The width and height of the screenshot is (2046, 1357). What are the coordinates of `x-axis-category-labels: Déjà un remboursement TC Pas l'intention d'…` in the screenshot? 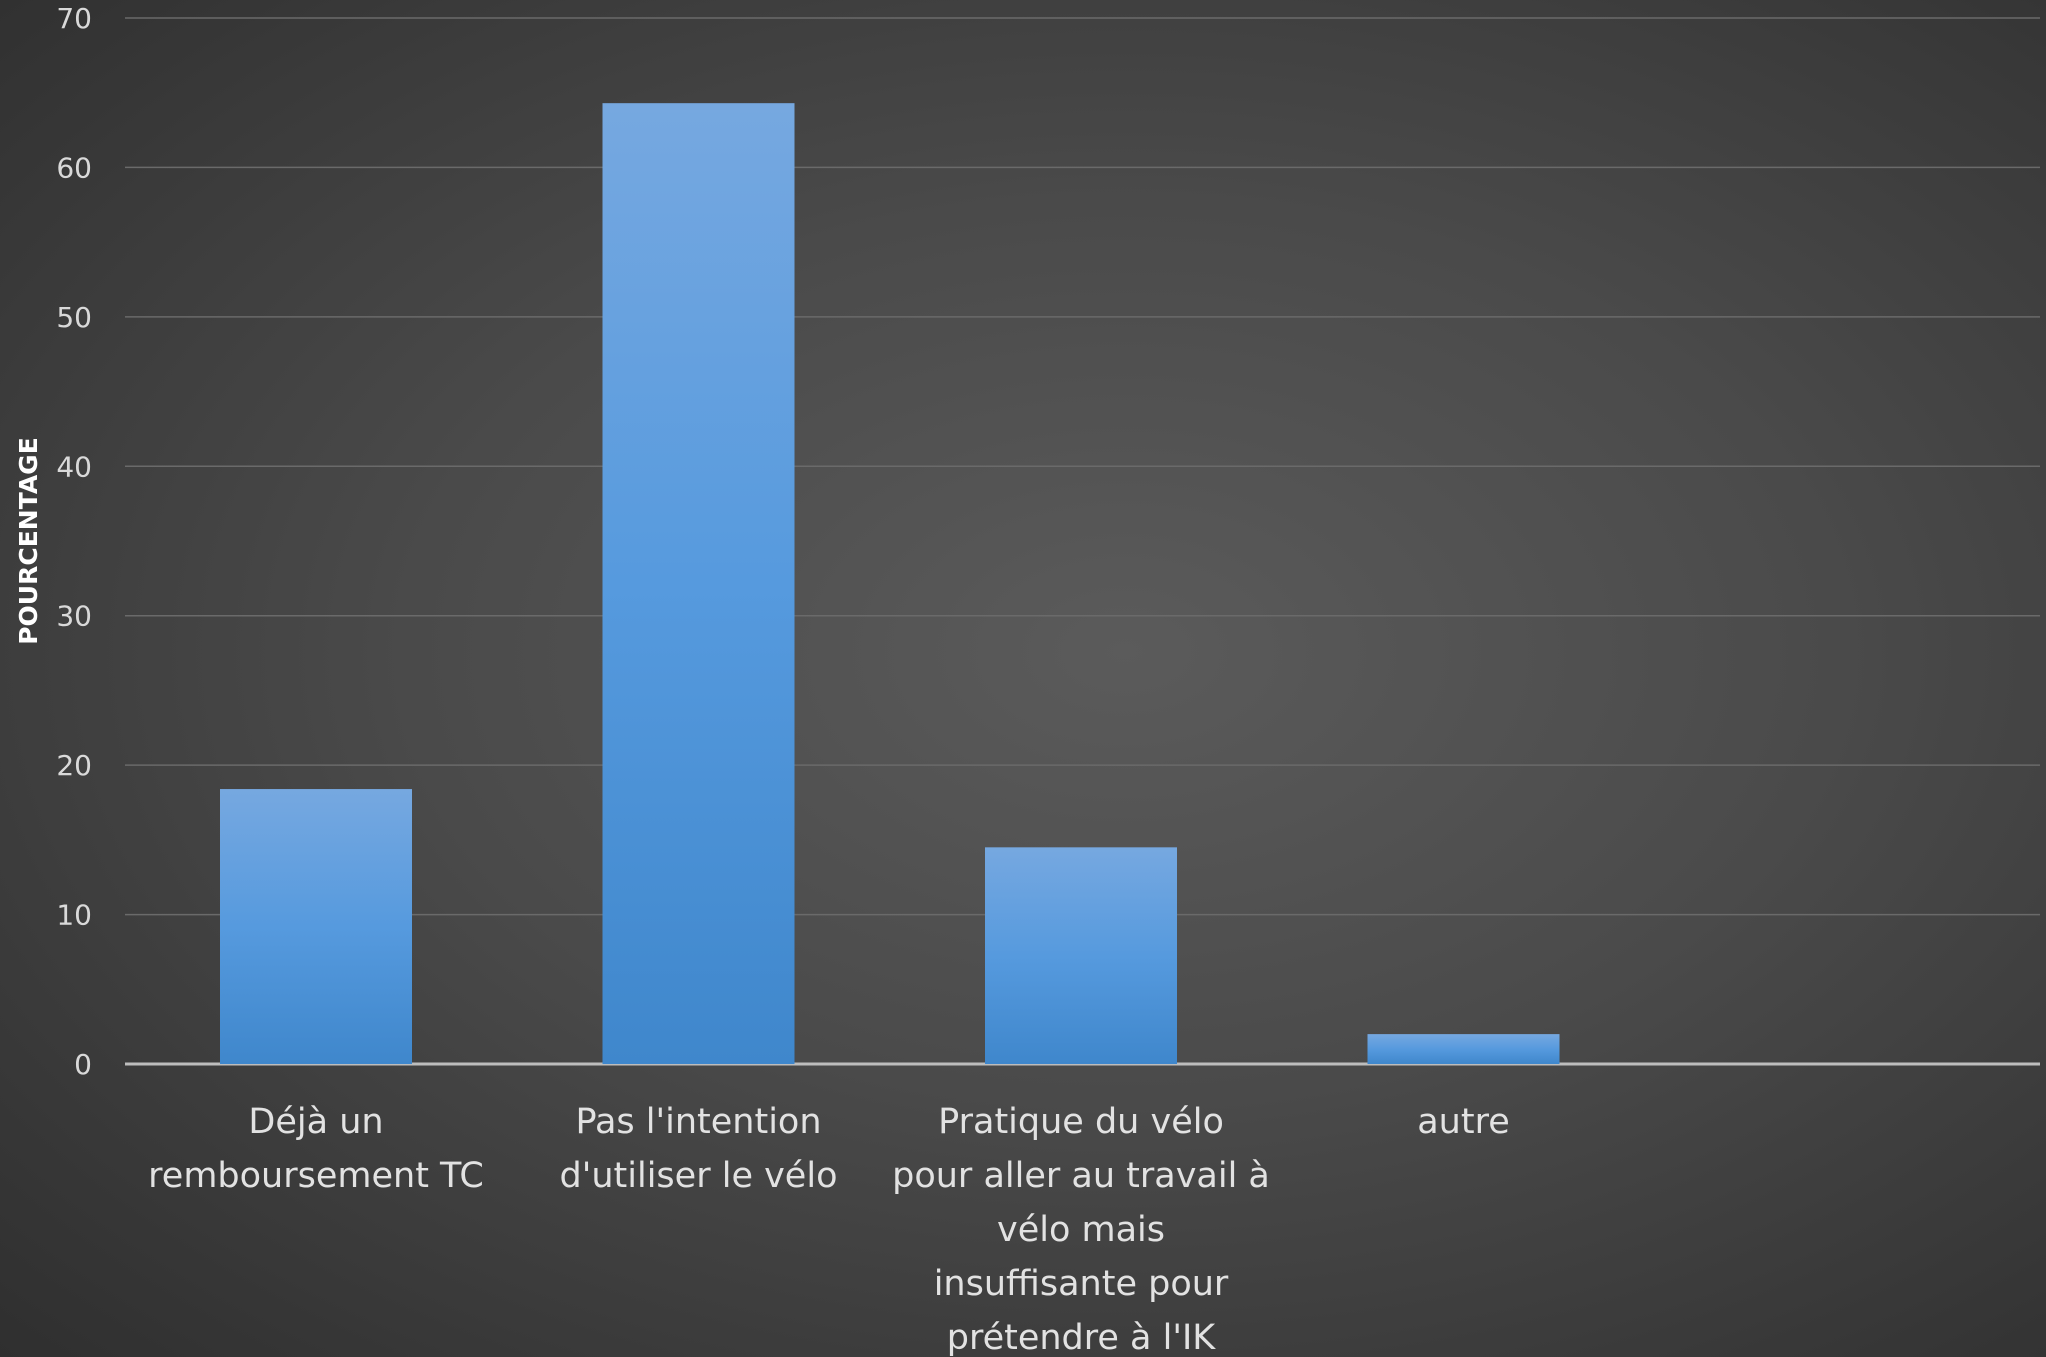 It's located at (829, 1229).